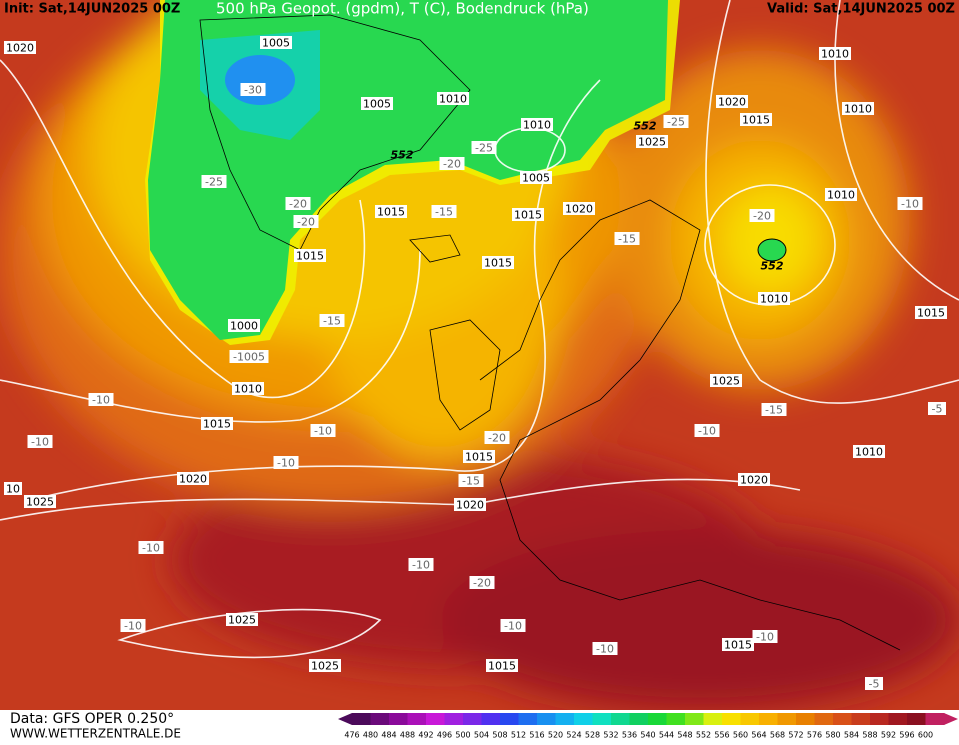 Image resolution: width=959 pixels, height=745 pixels. What do you see at coordinates (573, 735) in the screenshot?
I see `scale-label: 524` at bounding box center [573, 735].